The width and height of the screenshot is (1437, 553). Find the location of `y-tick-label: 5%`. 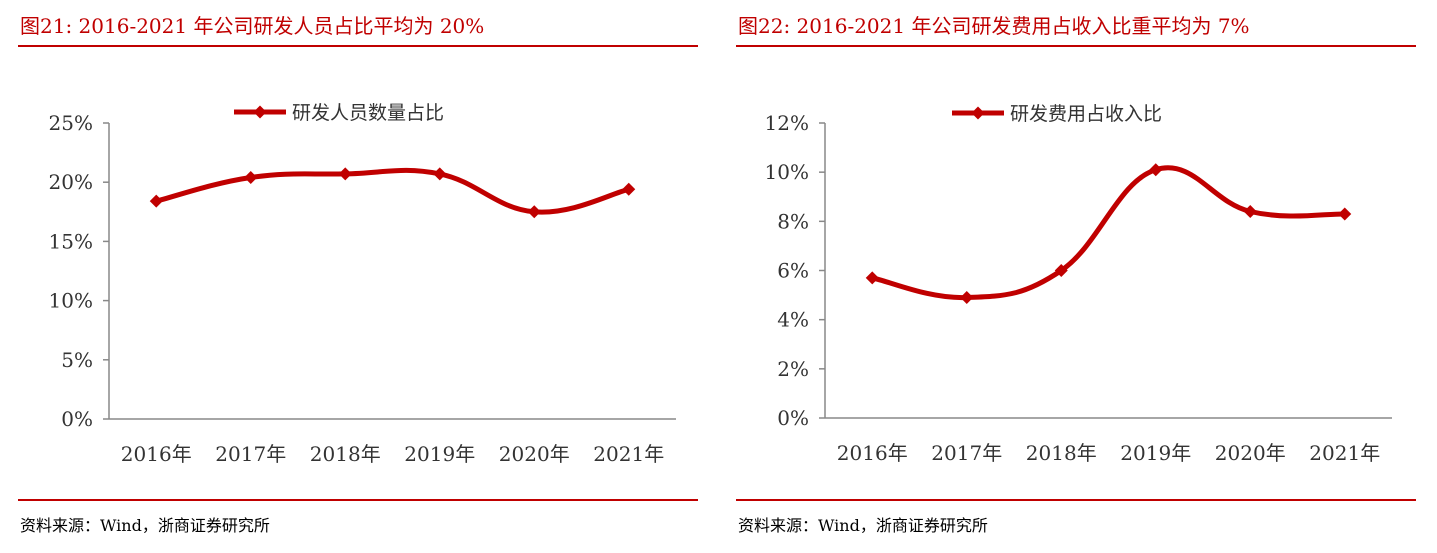

y-tick-label: 5% is located at coordinates (77, 360).